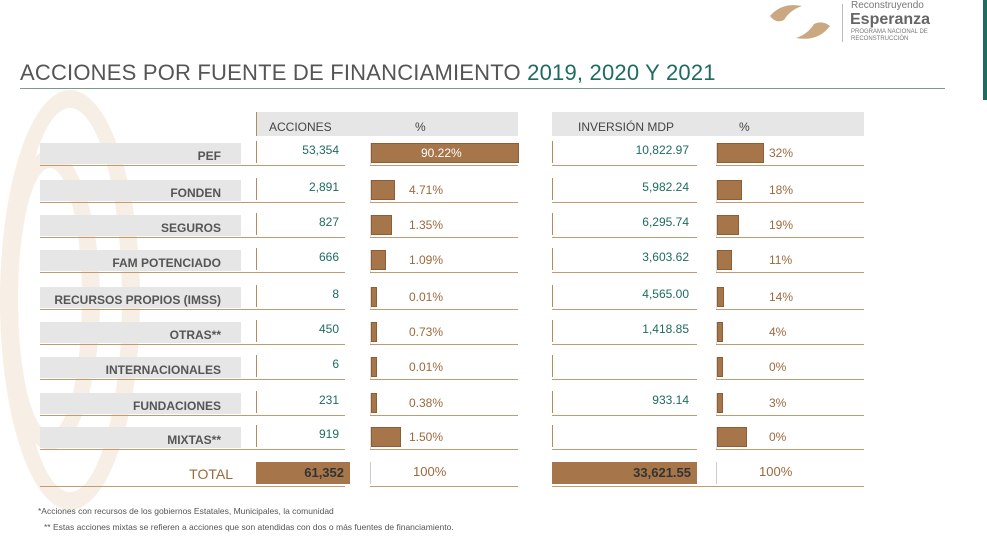  Describe the element at coordinates (624, 473) in the screenshot. I see `total-inversion: 33,621.55` at that location.